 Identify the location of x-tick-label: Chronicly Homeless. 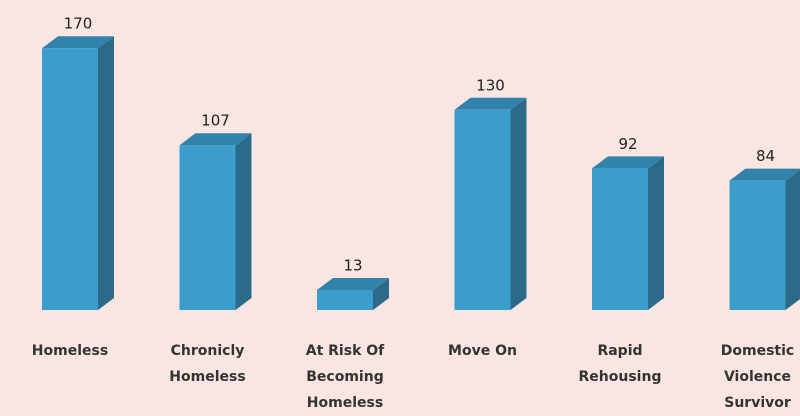
(208, 364).